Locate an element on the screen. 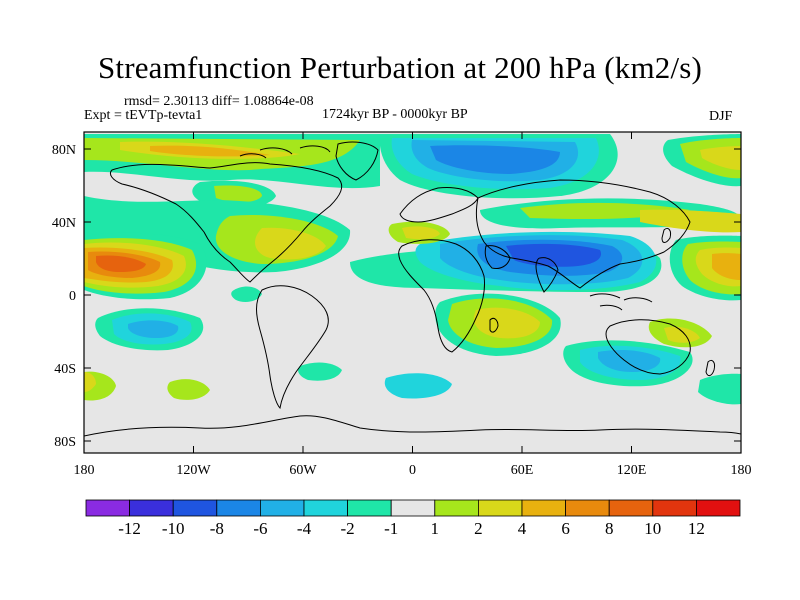 The width and height of the screenshot is (800, 600). contour-natlantic-yellow is located at coordinates (290, 243).